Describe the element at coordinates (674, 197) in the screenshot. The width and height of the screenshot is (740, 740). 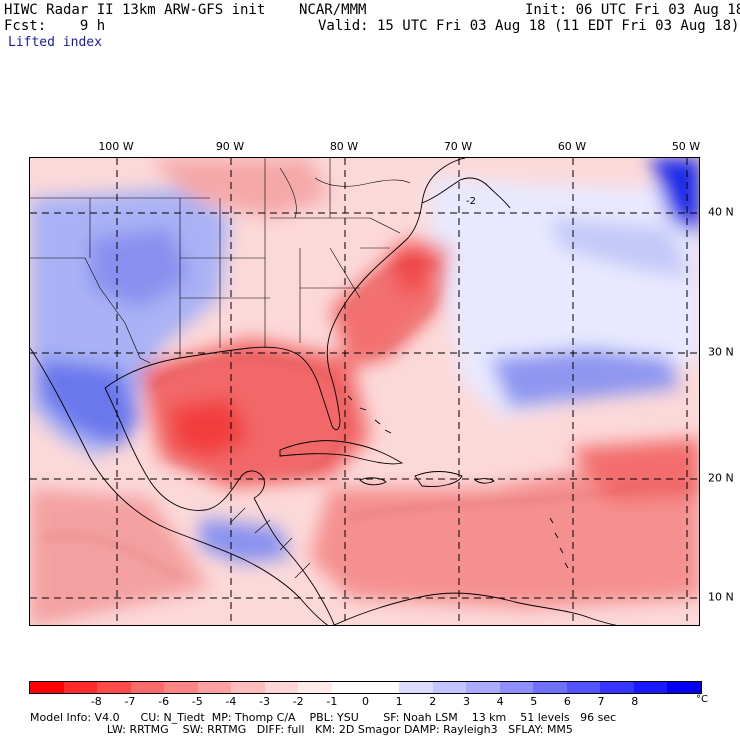
I see `stable-core-northeast` at that location.